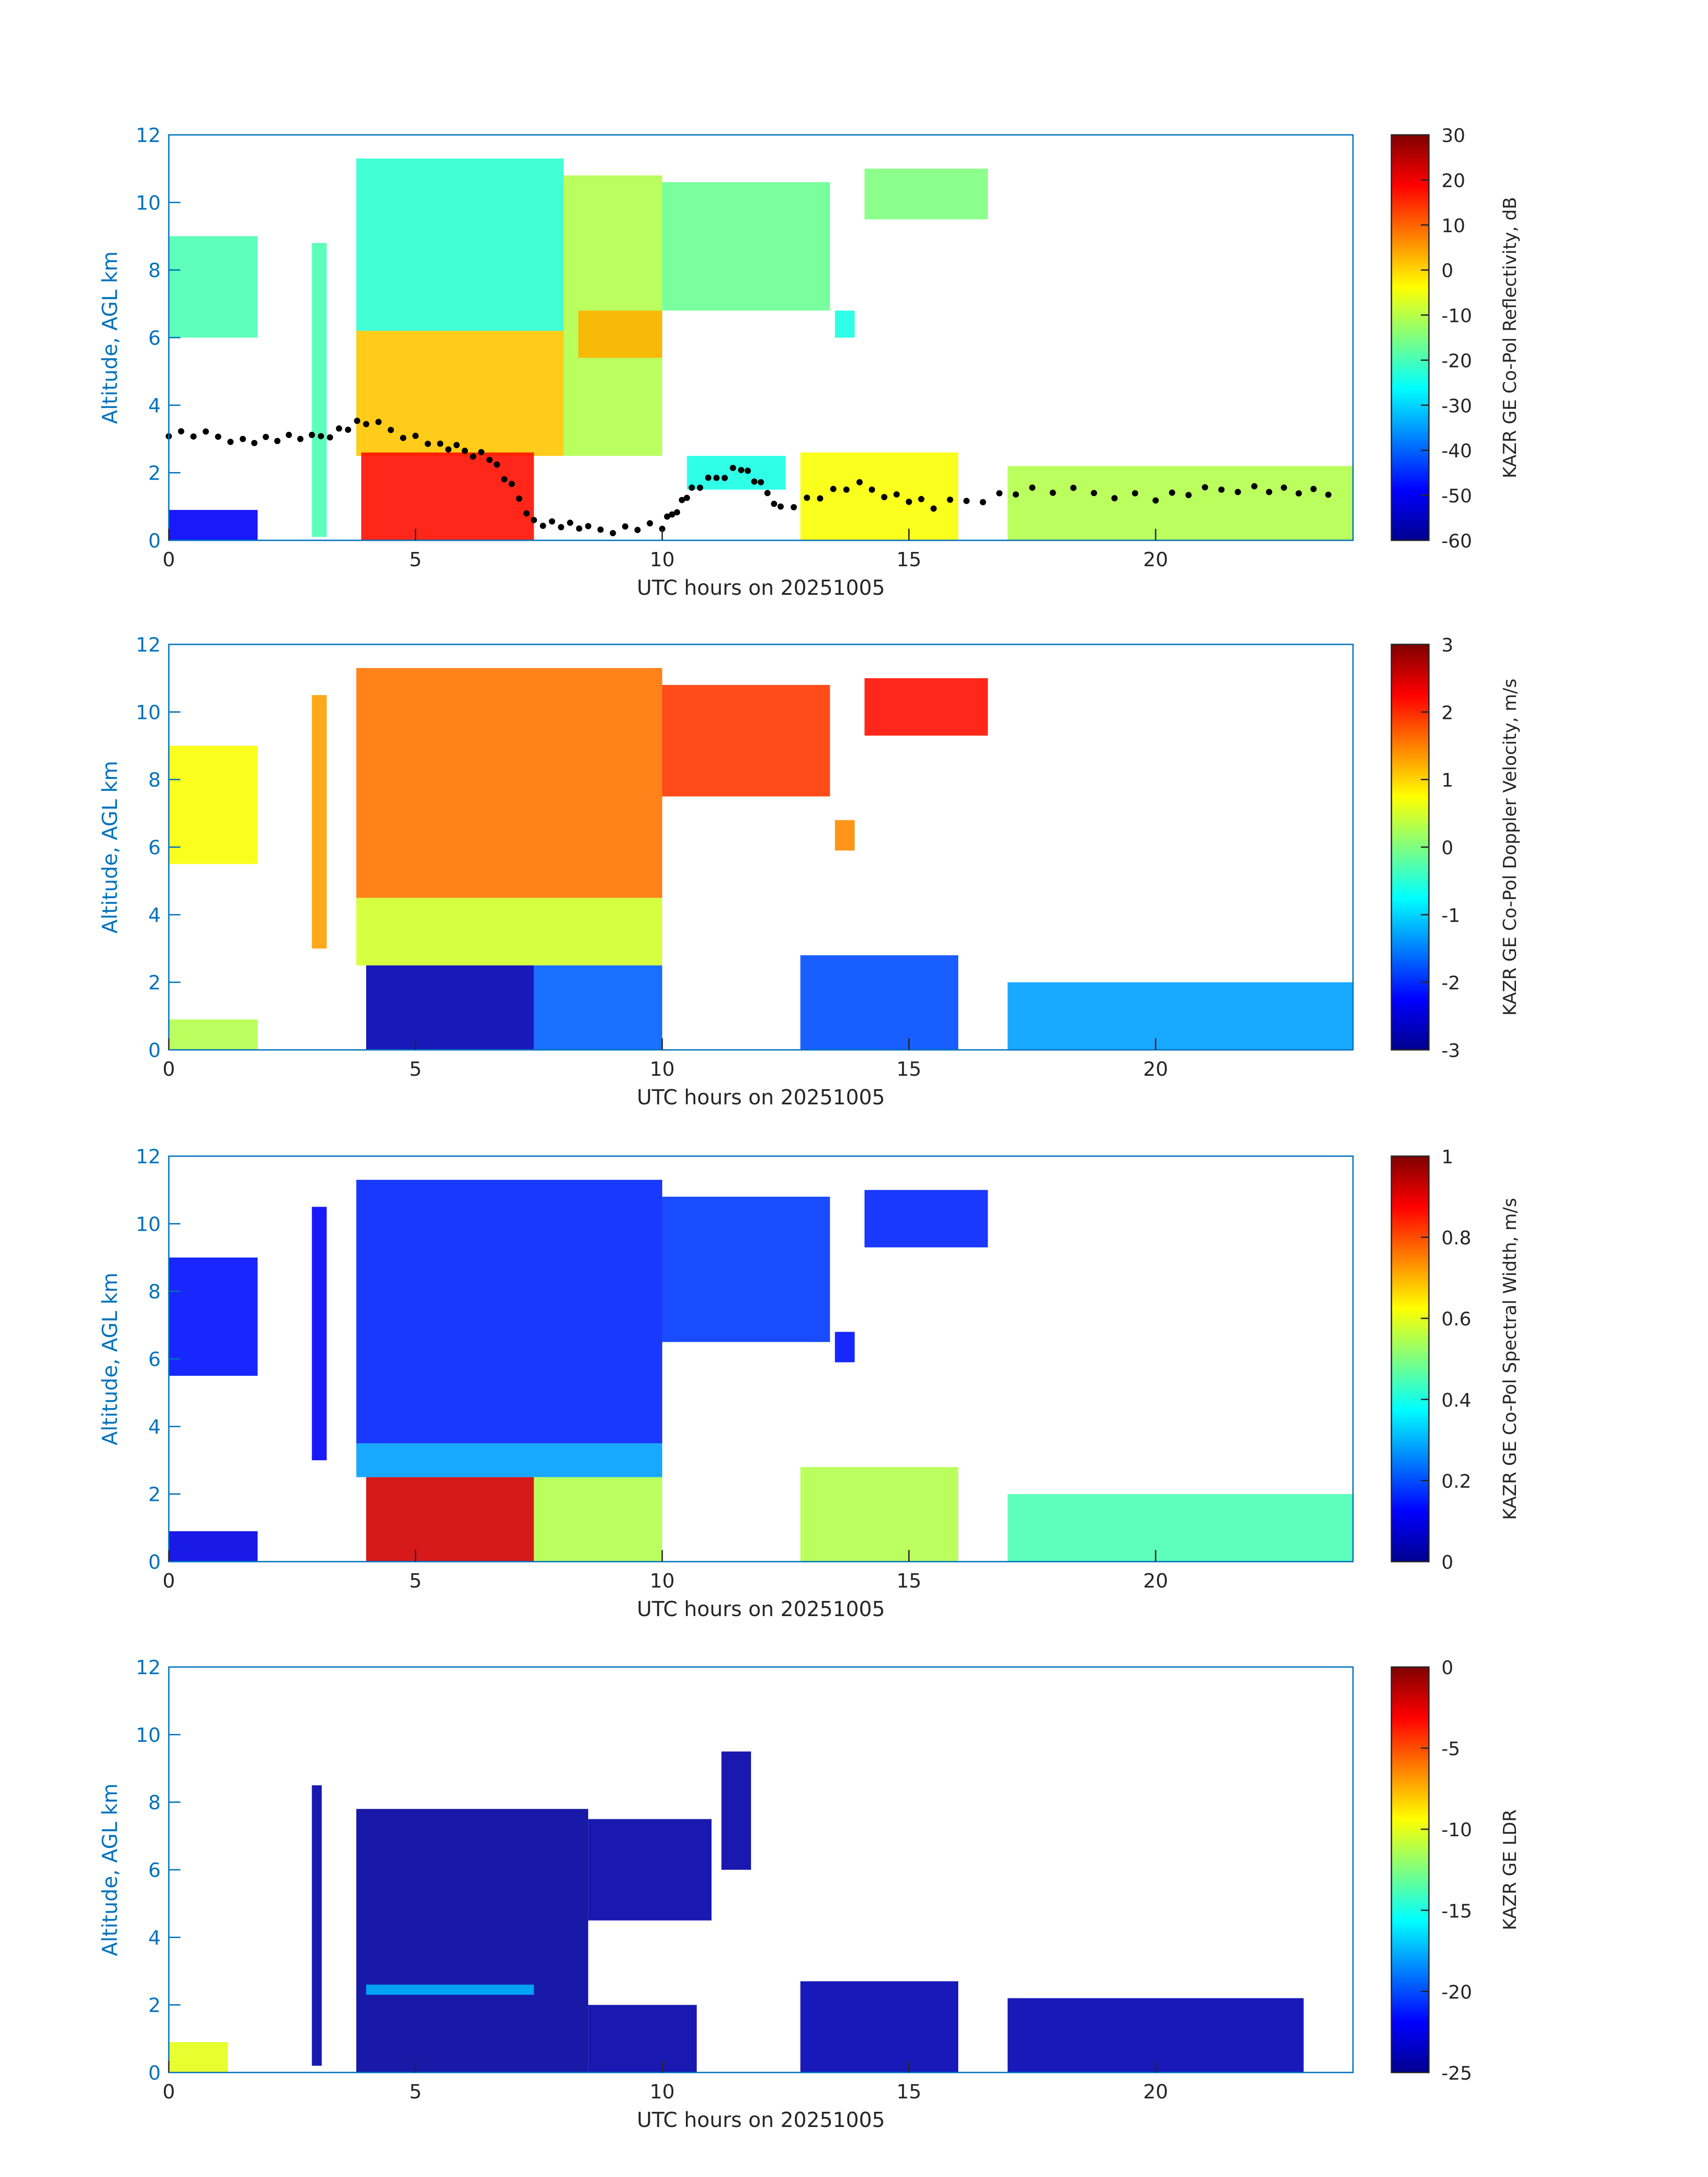 The height and width of the screenshot is (2177, 1708). I want to click on colorbar-tick-label: -50, so click(1456, 496).